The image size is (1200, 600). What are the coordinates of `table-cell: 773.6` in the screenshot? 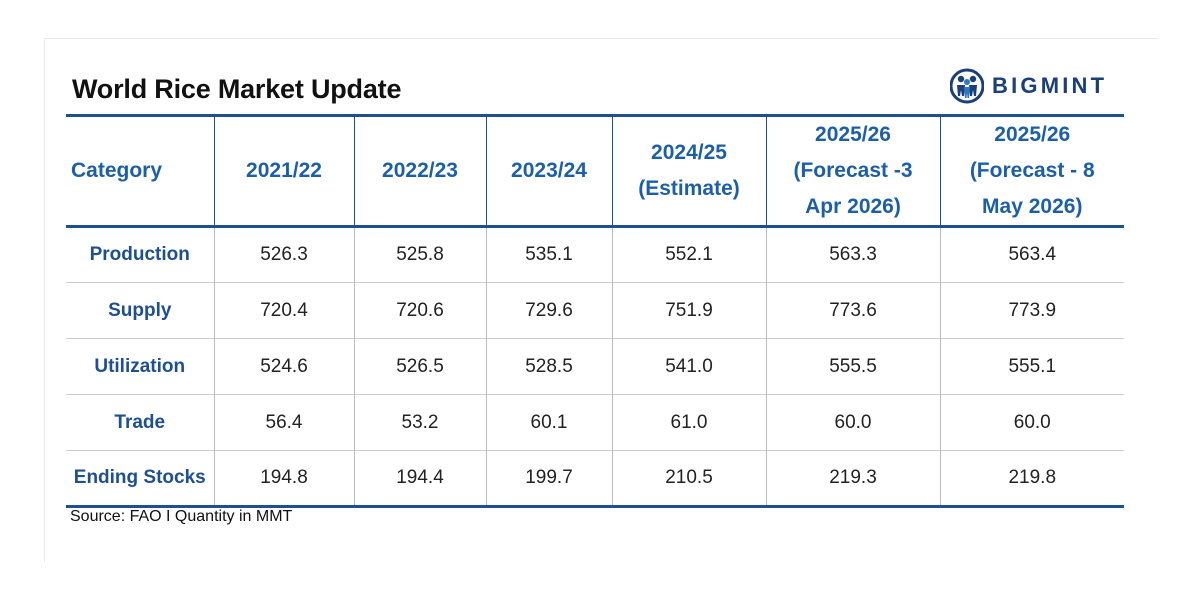 It's located at (852, 310).